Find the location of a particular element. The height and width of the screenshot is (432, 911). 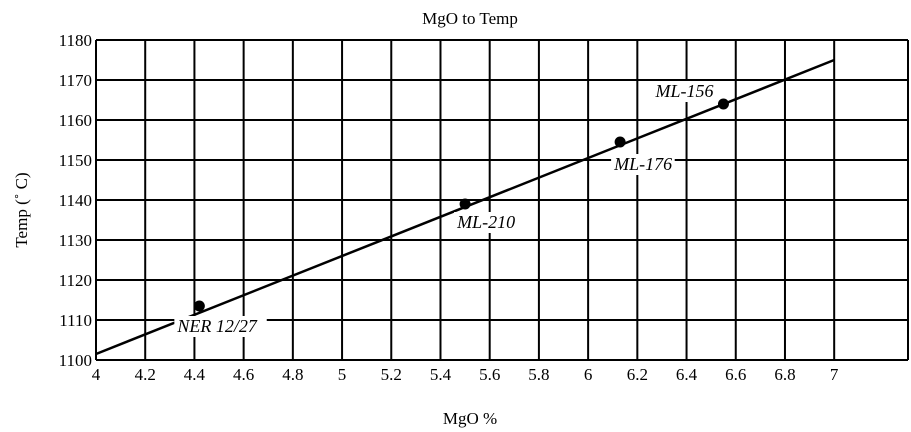

x-tick-label: 5 is located at coordinates (342, 374).